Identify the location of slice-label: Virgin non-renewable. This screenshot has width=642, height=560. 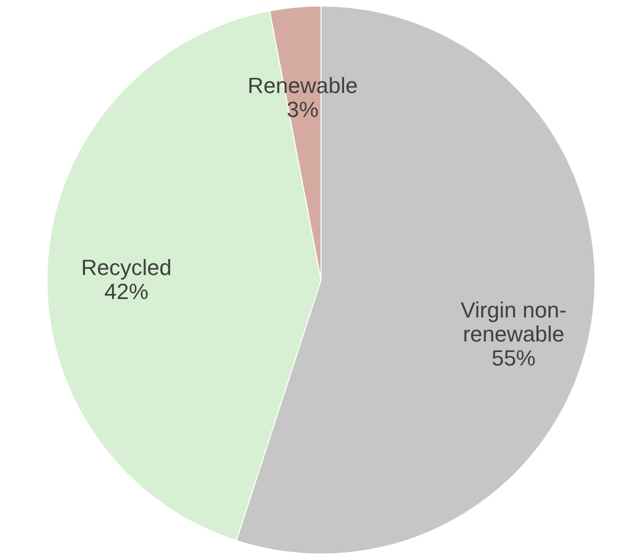
(513, 322).